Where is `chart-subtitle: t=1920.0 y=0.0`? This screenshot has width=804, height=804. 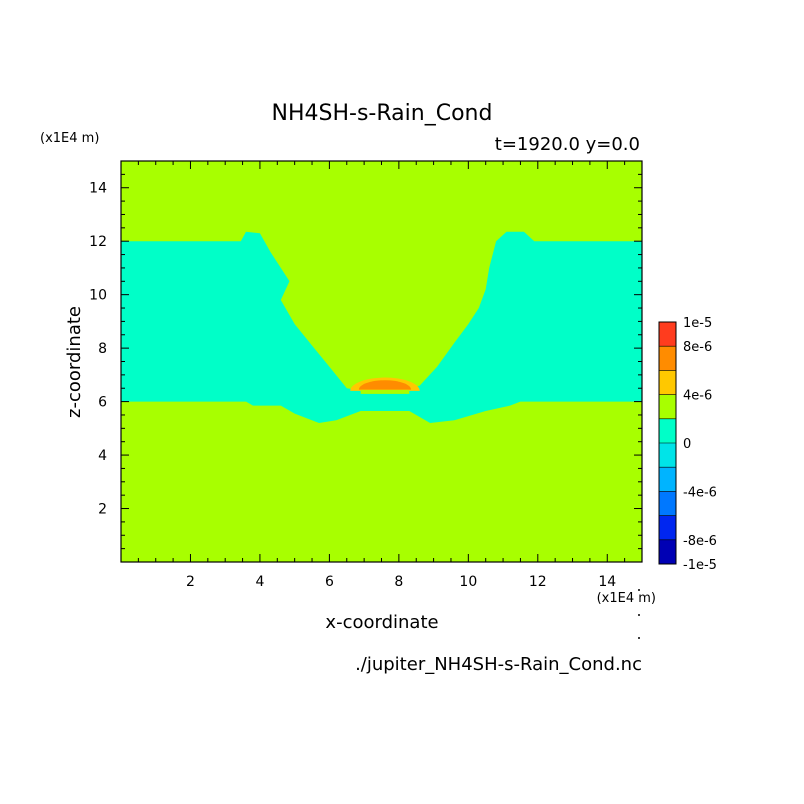
chart-subtitle: t=1920.0 y=0.0 is located at coordinates (567, 144).